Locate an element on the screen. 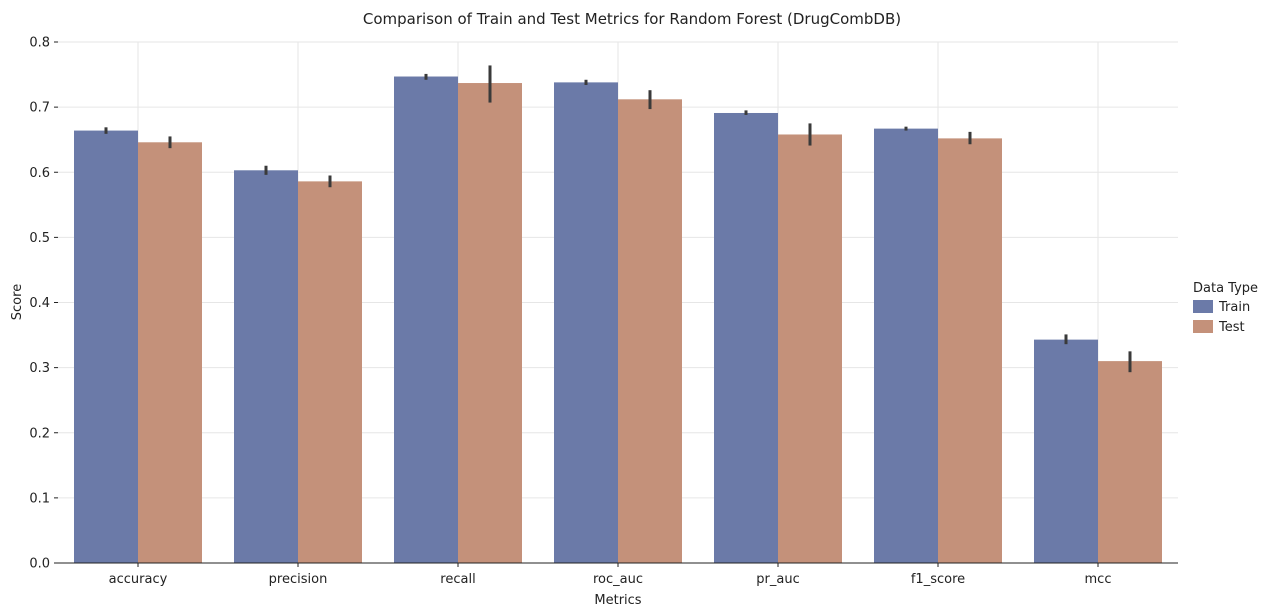 Image resolution: width=1276 pixels, height=616 pixels. bar-train-mcc is located at coordinates (1066, 451).